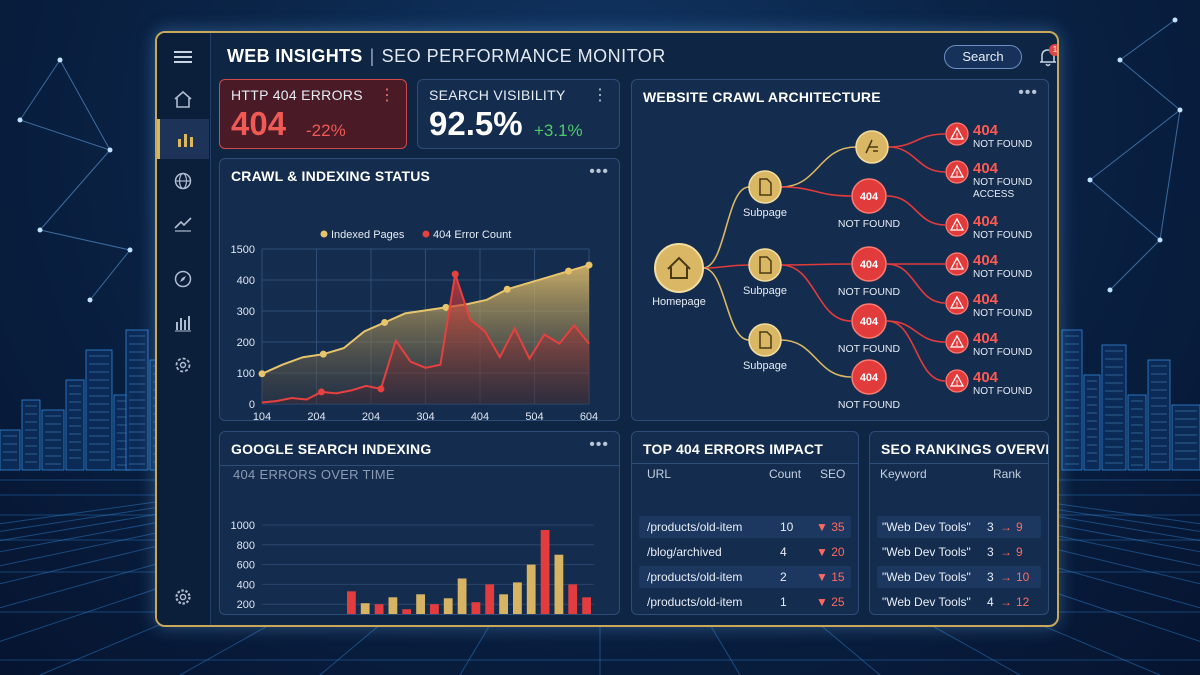  I want to click on menu-icon, so click(183, 57).